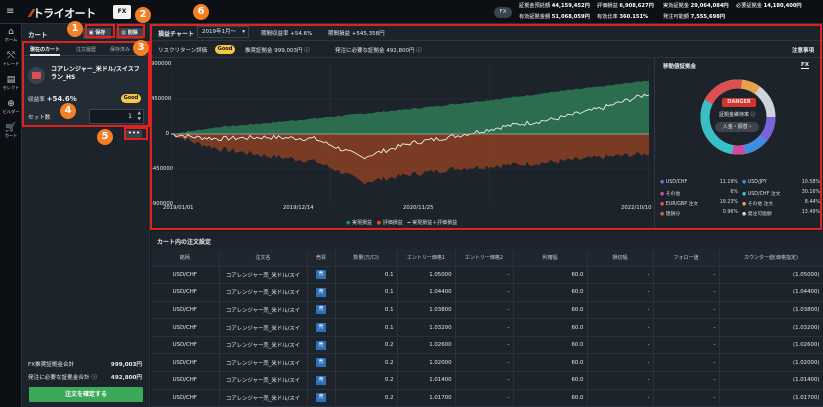 The width and height of the screenshot is (823, 407). Describe the element at coordinates (120, 50) in the screenshot. I see `tab-saved: 保存済み` at that location.